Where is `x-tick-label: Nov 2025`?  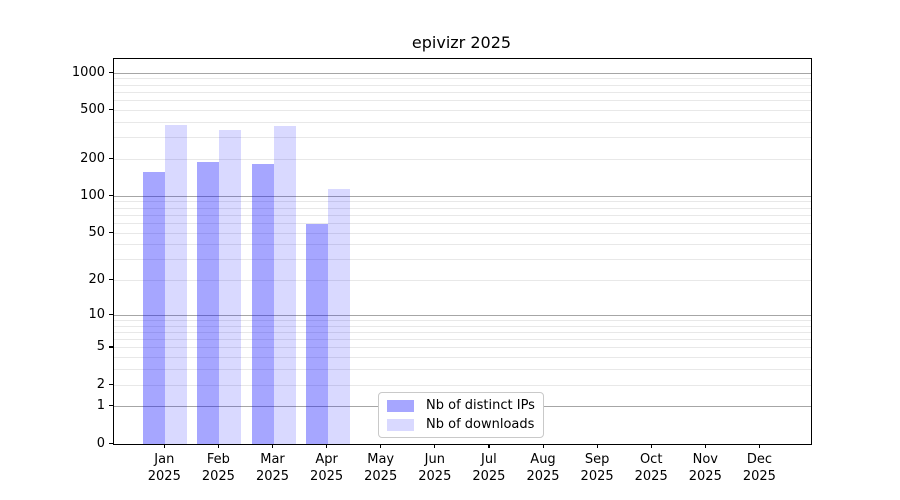
x-tick-label: Nov 2025 is located at coordinates (705, 468).